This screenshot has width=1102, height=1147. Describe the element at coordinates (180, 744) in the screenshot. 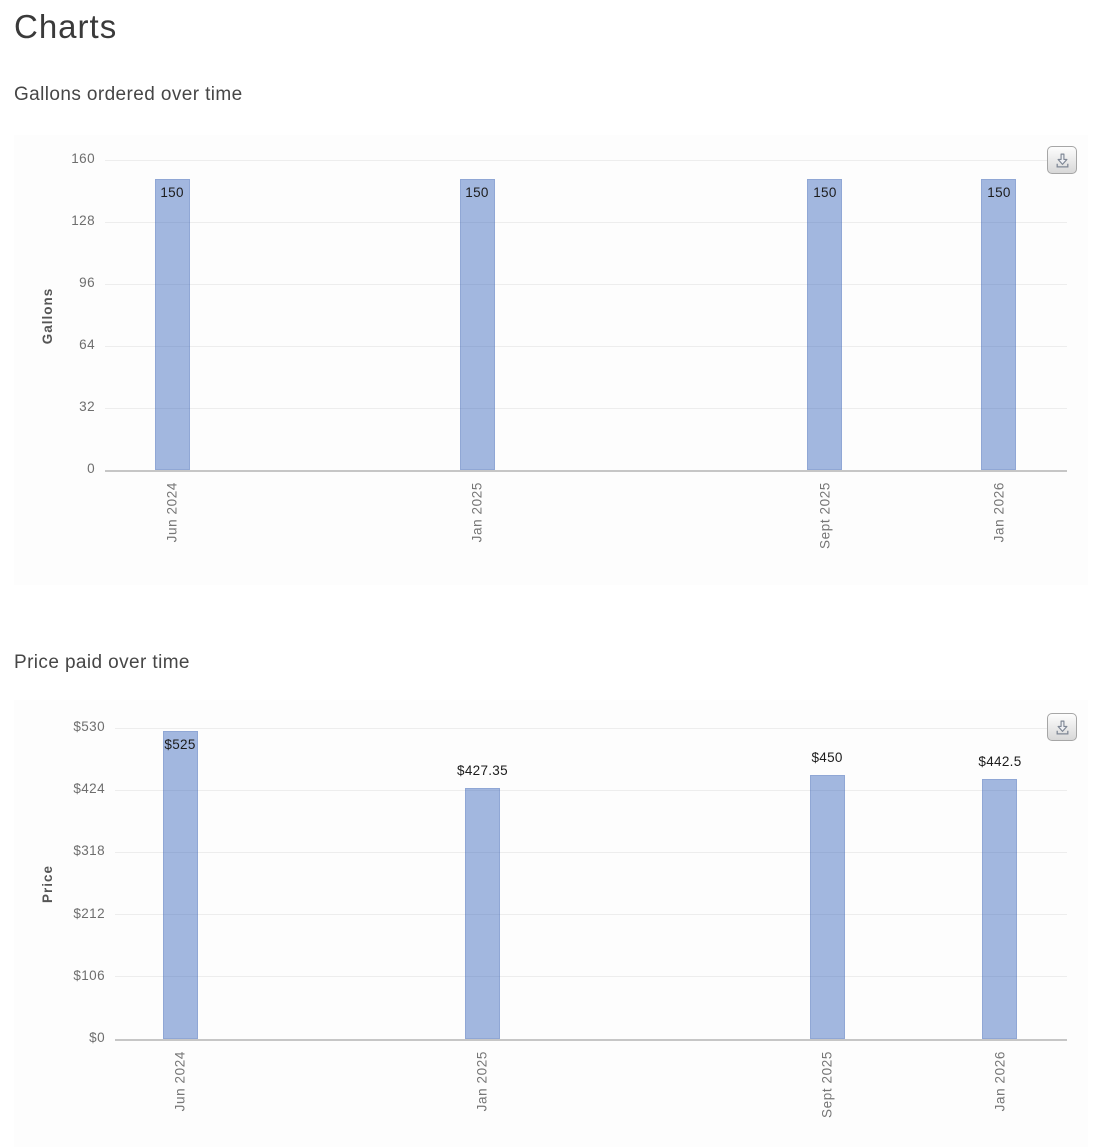

I see `bar-value-label: $525` at that location.